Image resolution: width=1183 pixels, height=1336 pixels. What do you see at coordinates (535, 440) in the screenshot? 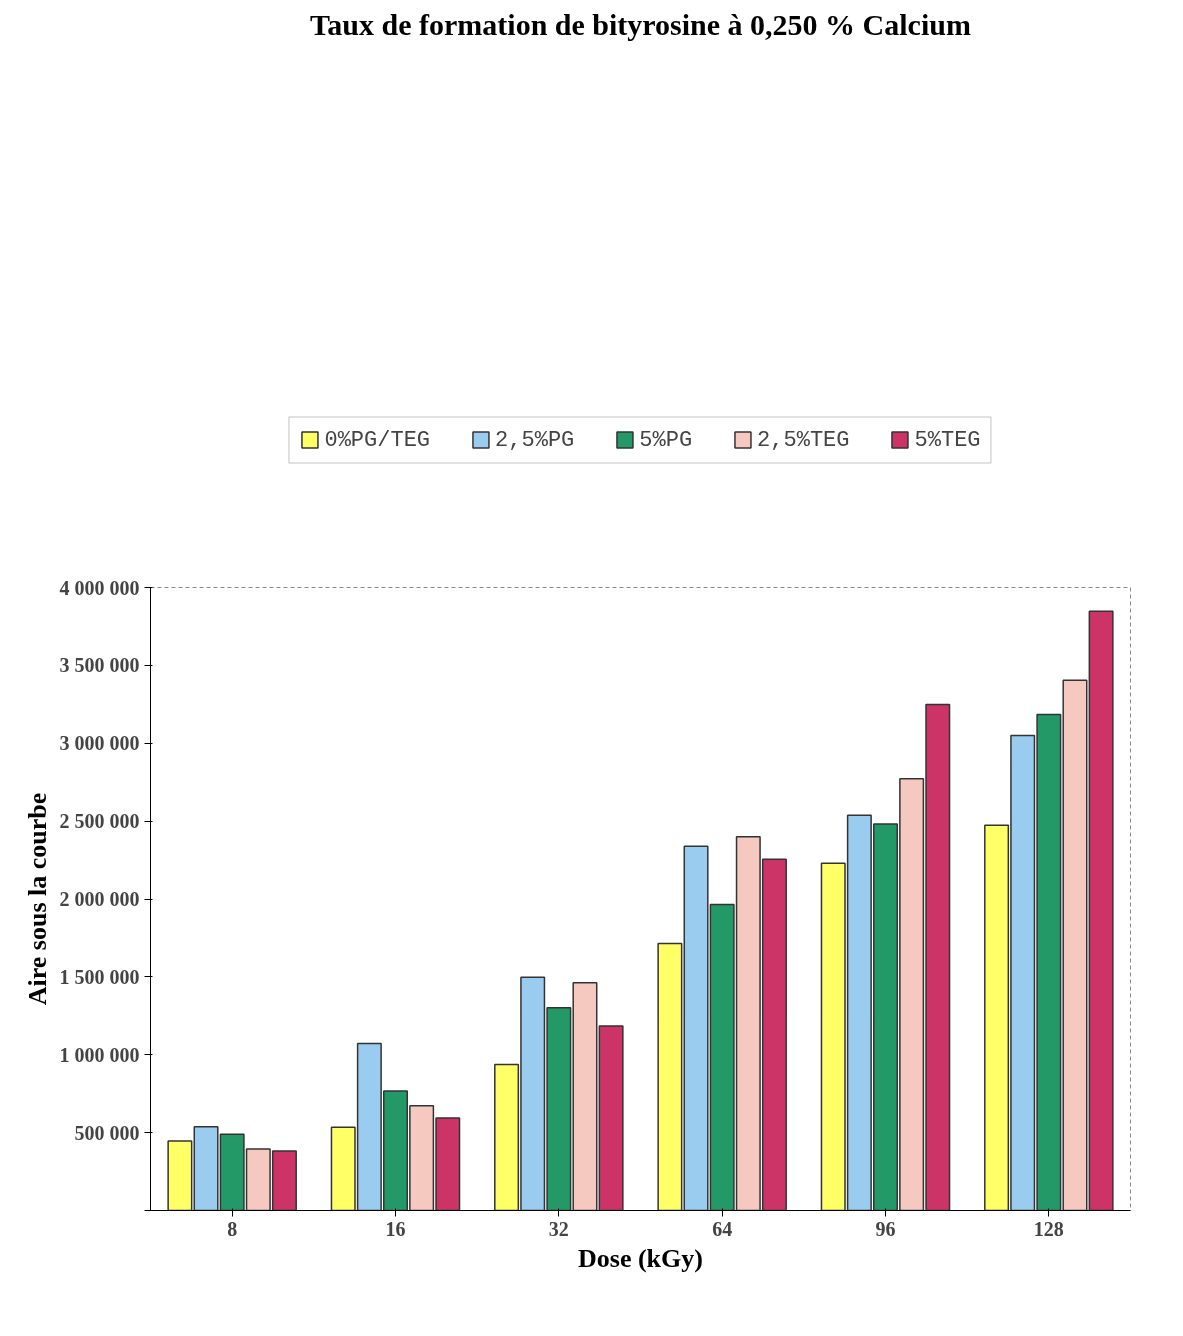
I see `legend-label: 2,5%PG` at bounding box center [535, 440].